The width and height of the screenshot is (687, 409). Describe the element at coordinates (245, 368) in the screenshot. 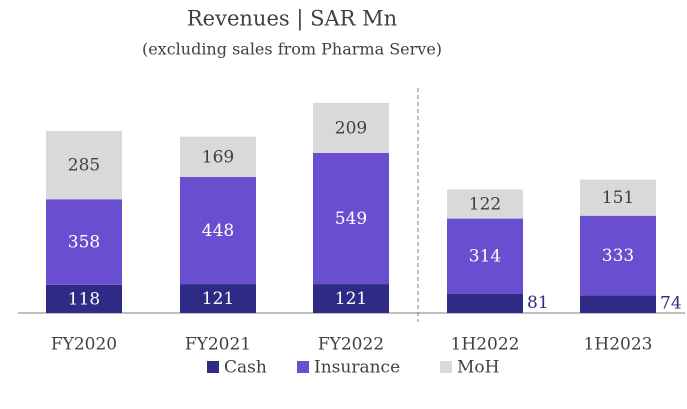

I see `legend-label: Cash` at that location.